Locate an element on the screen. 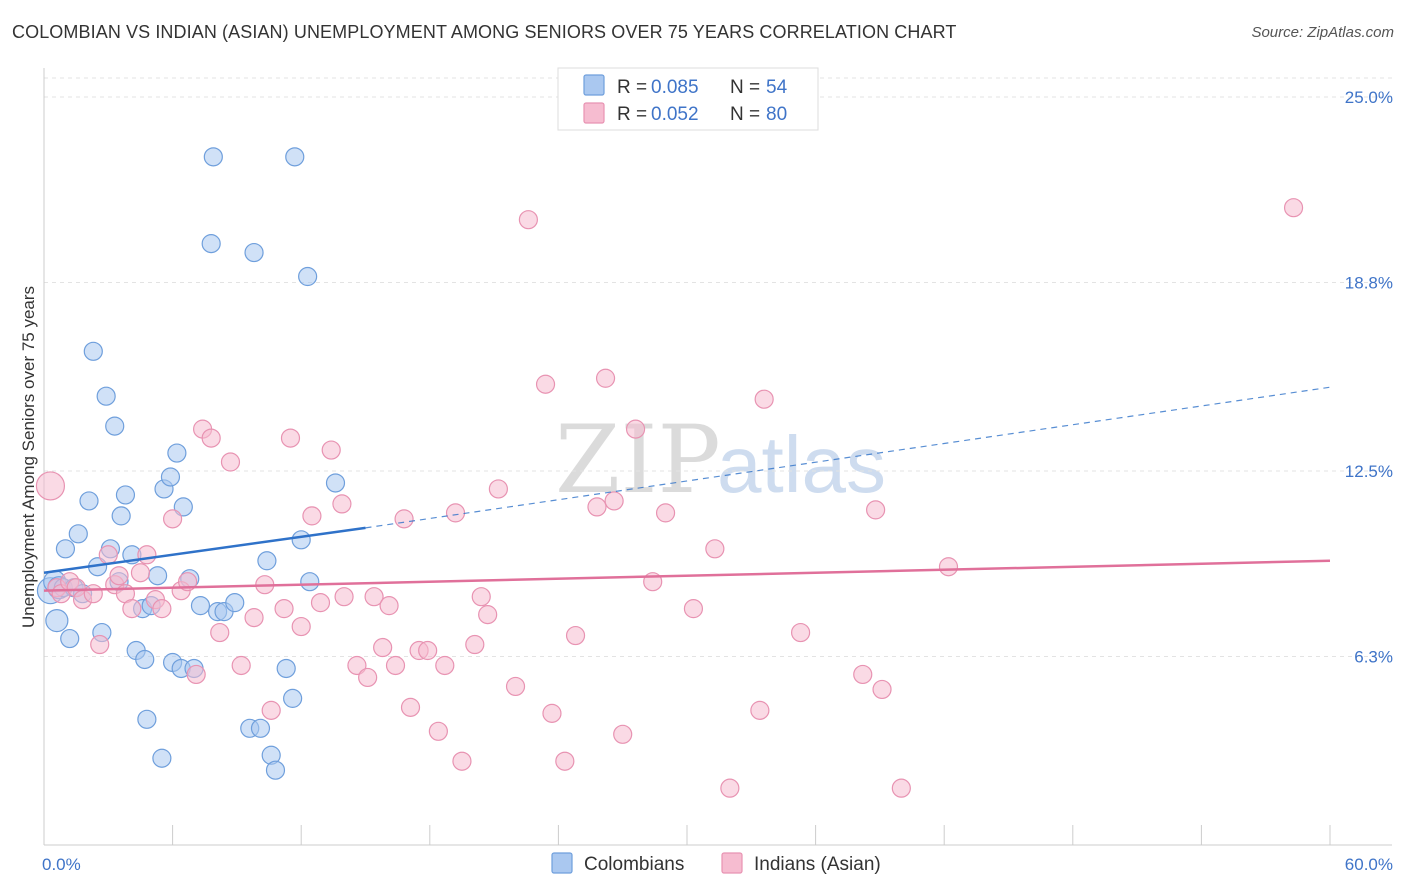  bottom-legend-swatch-colombians is located at coordinates (562, 863).